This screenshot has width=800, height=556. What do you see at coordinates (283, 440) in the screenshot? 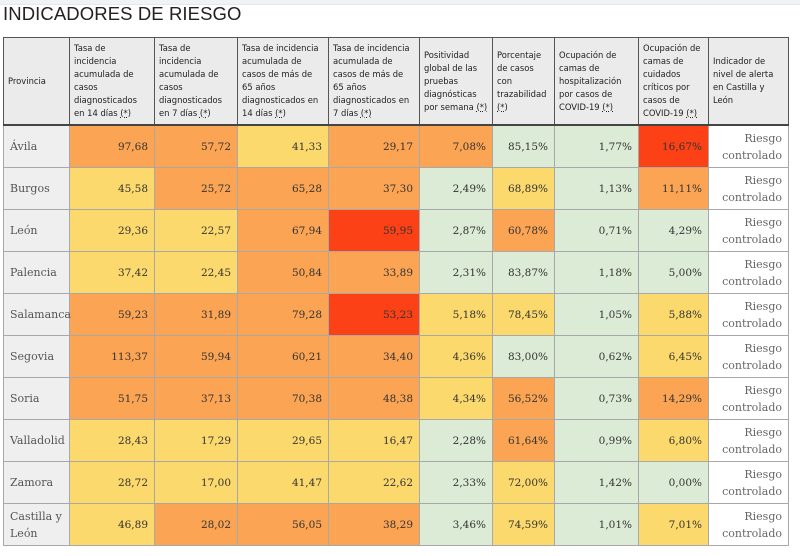
I see `indicator-cell: 29,65` at bounding box center [283, 440].